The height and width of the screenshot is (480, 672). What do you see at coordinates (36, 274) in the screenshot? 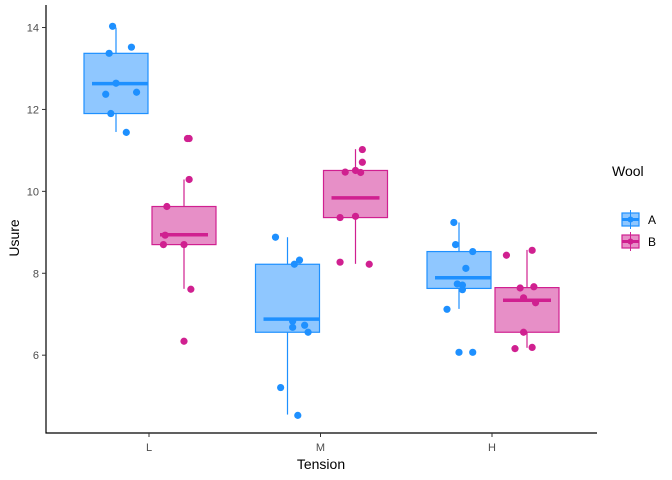
I see `y-tick-label: 8` at bounding box center [36, 274].